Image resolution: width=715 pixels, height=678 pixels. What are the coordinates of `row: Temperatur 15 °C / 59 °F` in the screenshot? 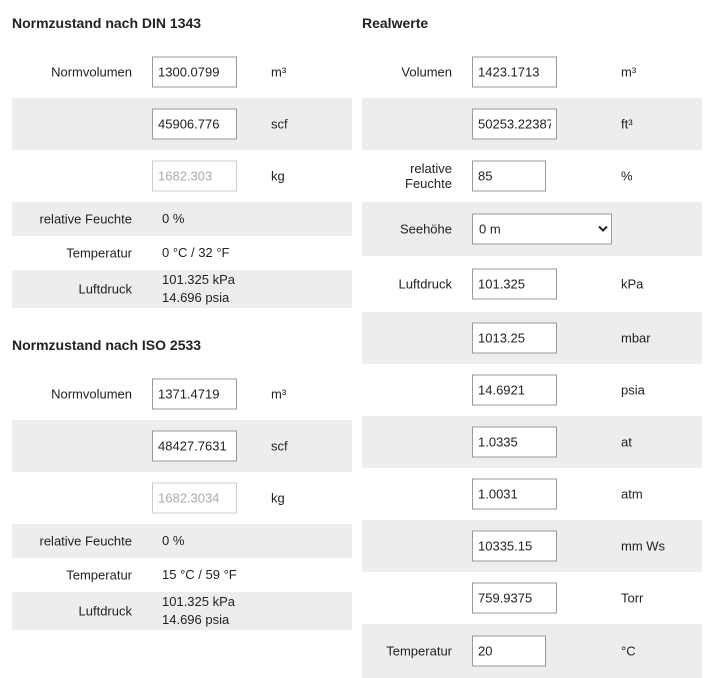 It's located at (182, 575).